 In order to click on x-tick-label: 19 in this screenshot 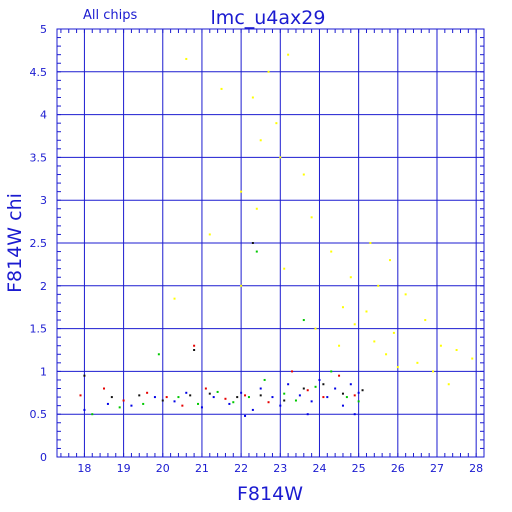, I will do `click(124, 468)`.